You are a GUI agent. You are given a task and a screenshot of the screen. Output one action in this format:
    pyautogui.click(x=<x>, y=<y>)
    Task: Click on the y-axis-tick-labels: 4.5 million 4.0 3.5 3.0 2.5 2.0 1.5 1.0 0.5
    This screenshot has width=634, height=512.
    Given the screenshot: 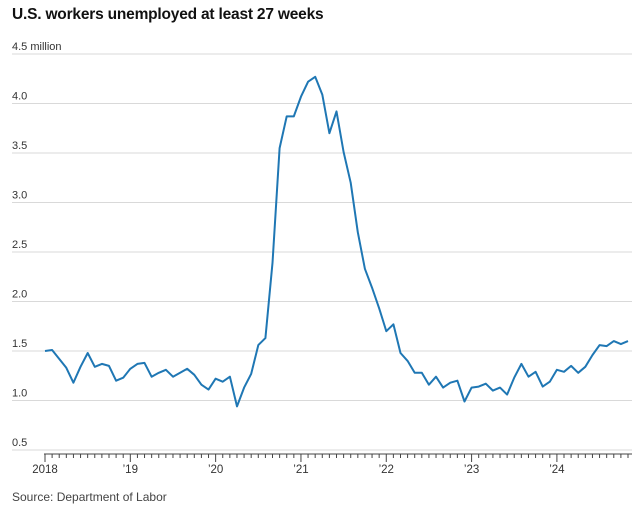 What is the action you would take?
    pyautogui.click(x=37, y=245)
    